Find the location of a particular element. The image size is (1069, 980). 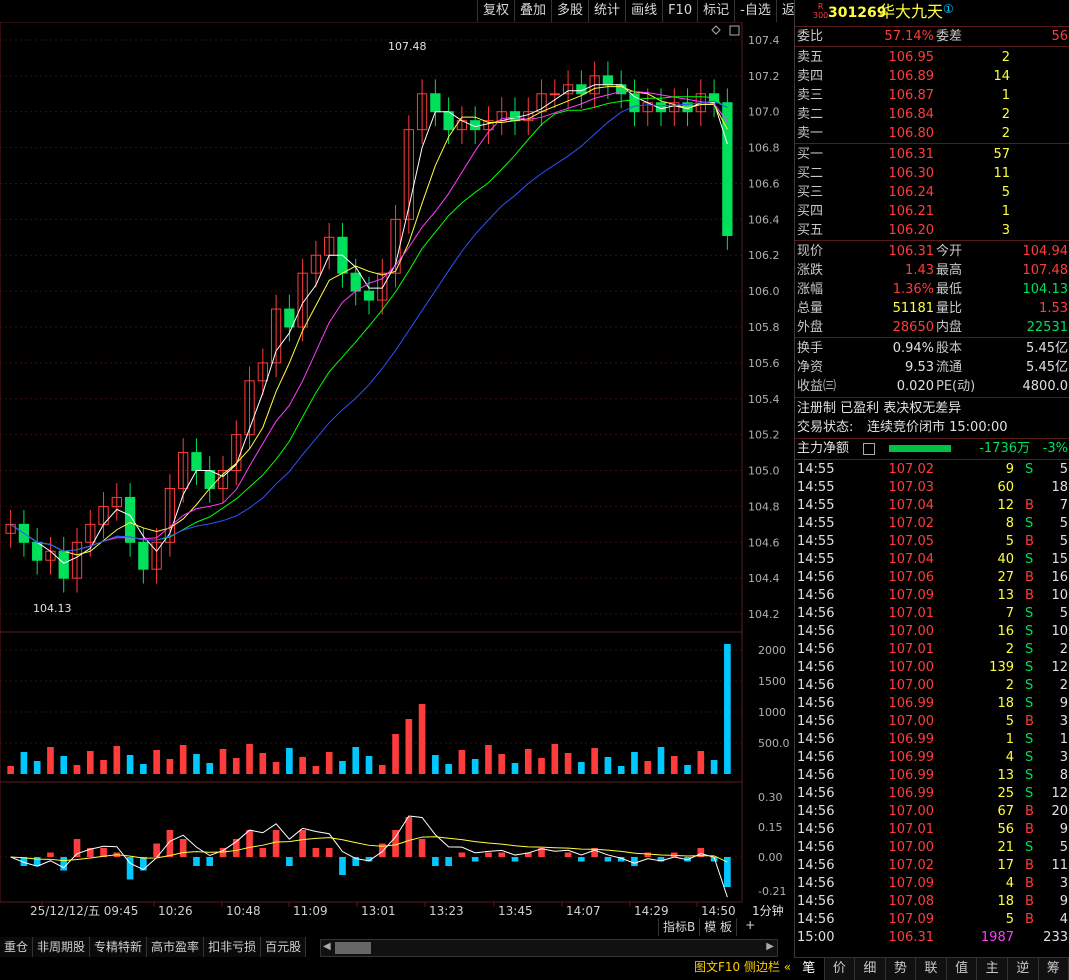

bid-row: 买三 106.24 5 is located at coordinates (932, 192).